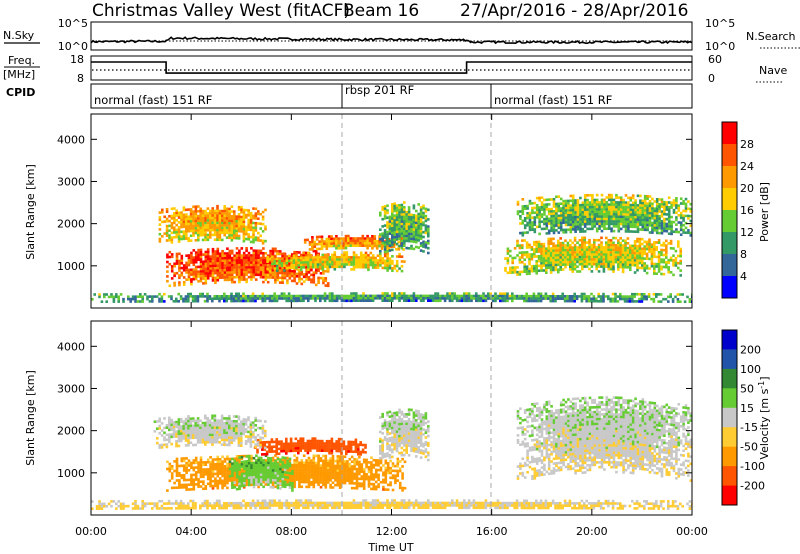 The image size is (800, 554). I want to click on date-range: 27/Apr/2016 - 28/Apr/2016, so click(574, 11).